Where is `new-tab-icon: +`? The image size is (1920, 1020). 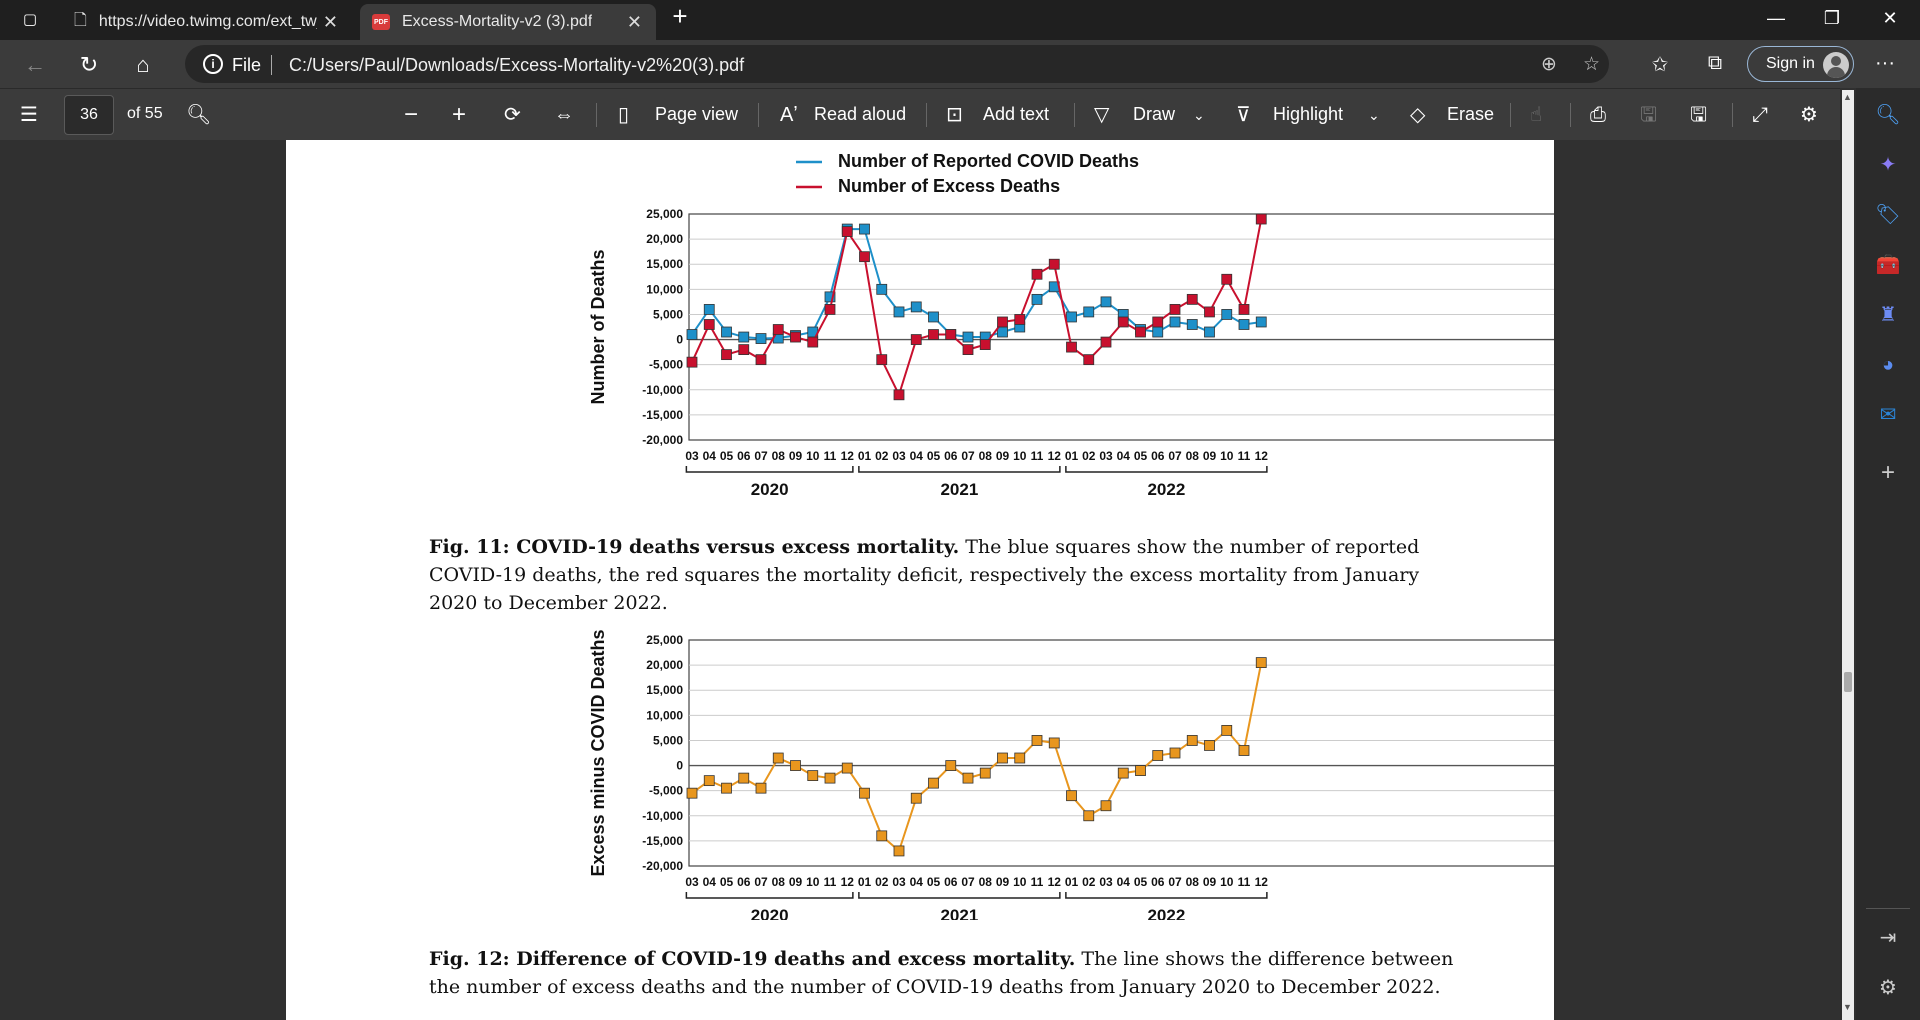 new-tab-icon: + is located at coordinates (680, 16).